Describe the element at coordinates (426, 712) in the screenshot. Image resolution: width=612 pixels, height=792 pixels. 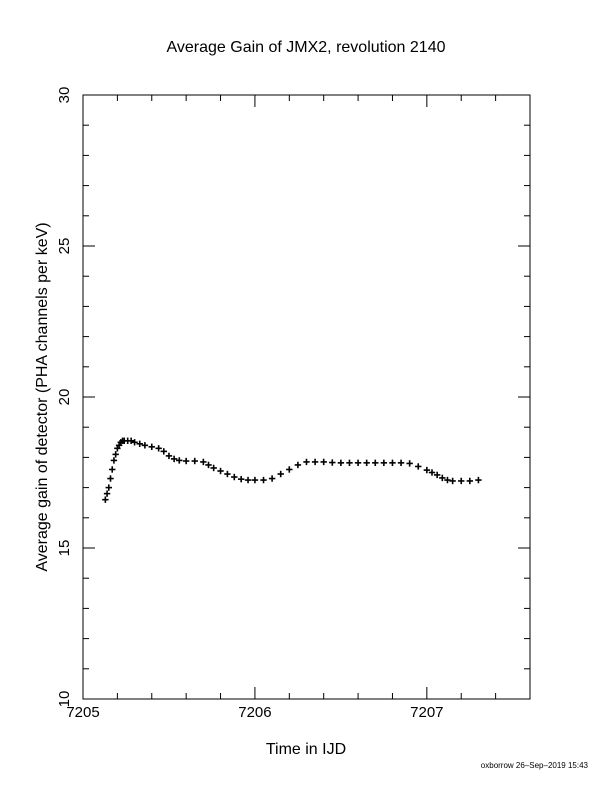
I see `x-tick-label: 7207` at that location.